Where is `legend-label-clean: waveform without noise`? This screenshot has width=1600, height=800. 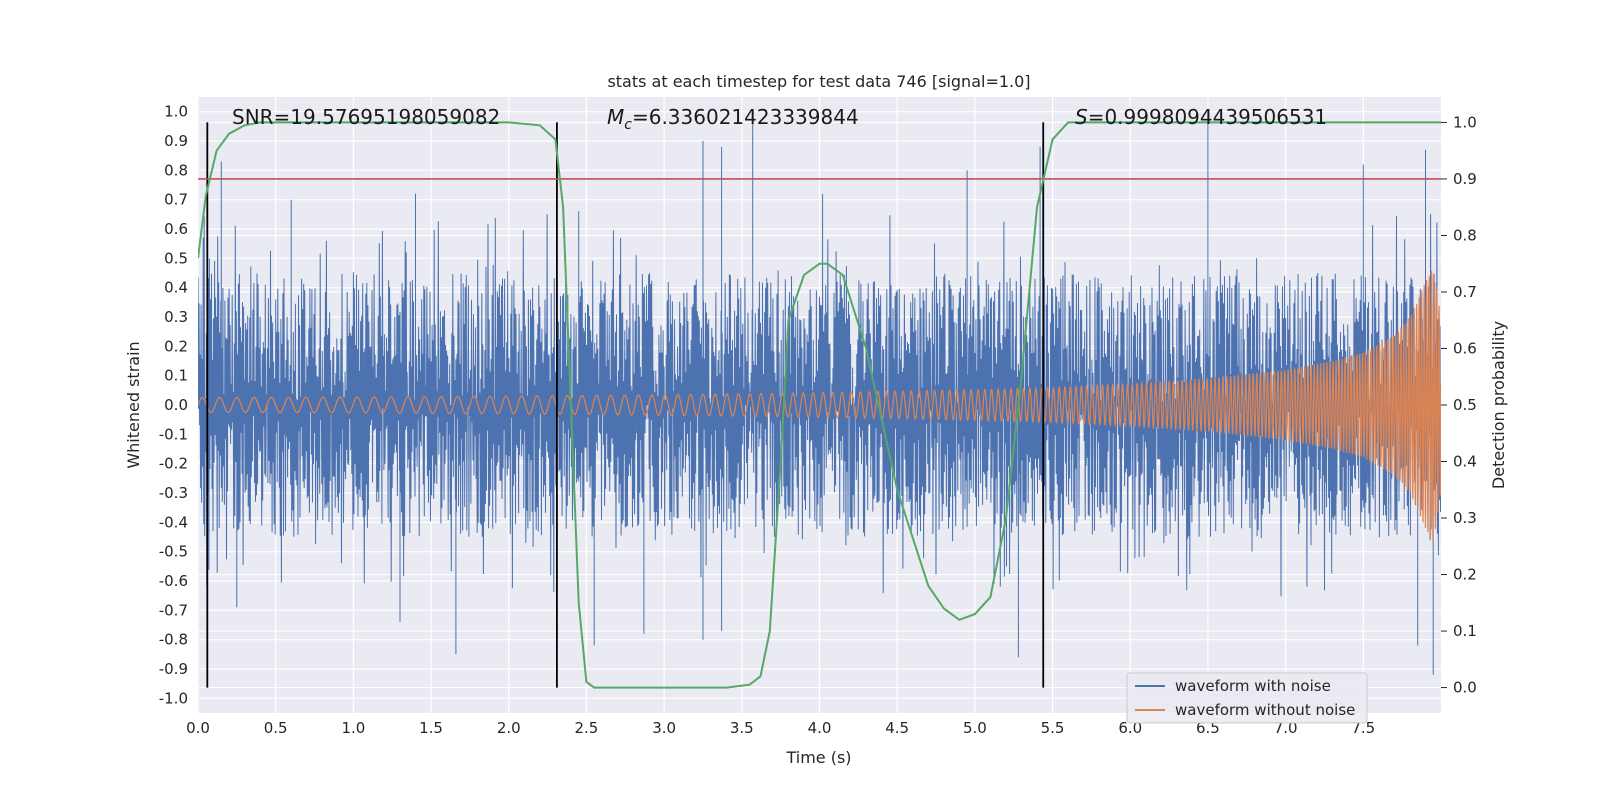
legend-label-clean: waveform without noise is located at coordinates (1265, 710).